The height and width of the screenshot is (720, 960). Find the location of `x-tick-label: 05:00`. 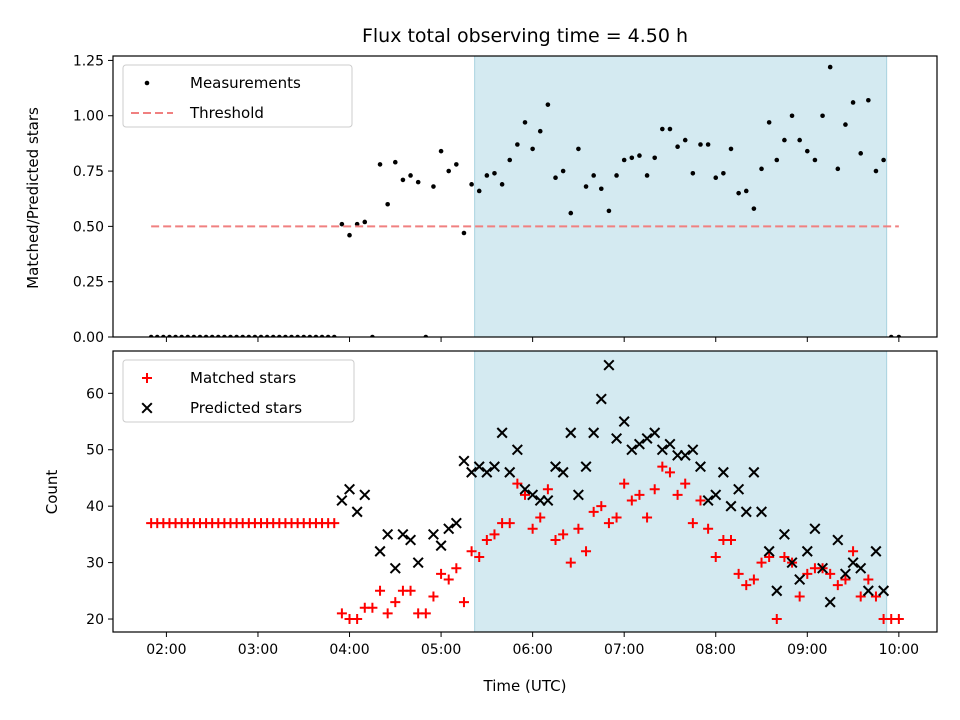

x-tick-label: 05:00 is located at coordinates (441, 650).